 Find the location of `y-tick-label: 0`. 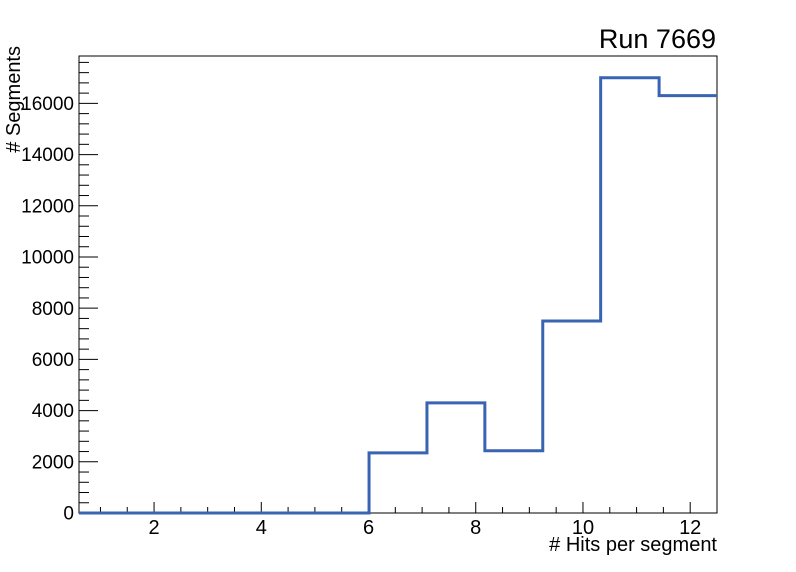

y-tick-label: 0 is located at coordinates (68, 514).